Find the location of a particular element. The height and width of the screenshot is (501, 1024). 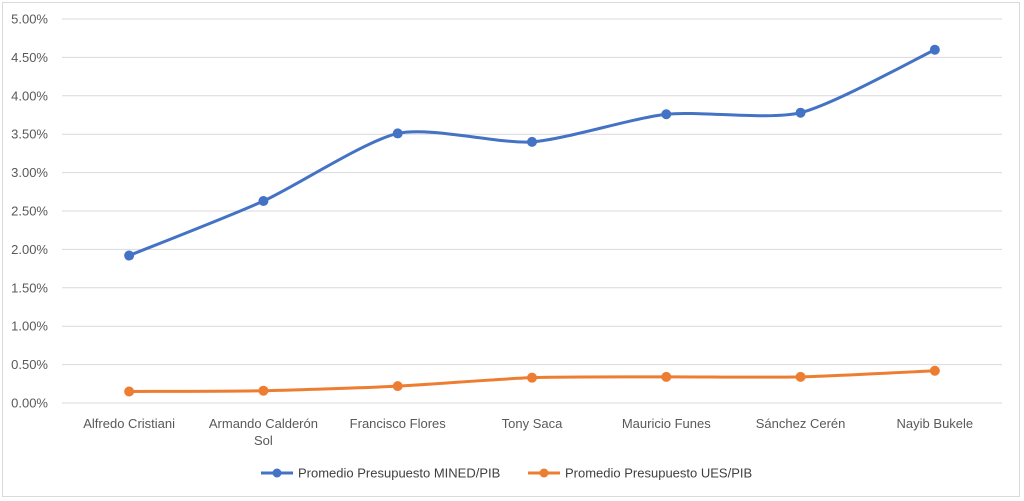

x-tick-label: Tony Saca is located at coordinates (532, 423).